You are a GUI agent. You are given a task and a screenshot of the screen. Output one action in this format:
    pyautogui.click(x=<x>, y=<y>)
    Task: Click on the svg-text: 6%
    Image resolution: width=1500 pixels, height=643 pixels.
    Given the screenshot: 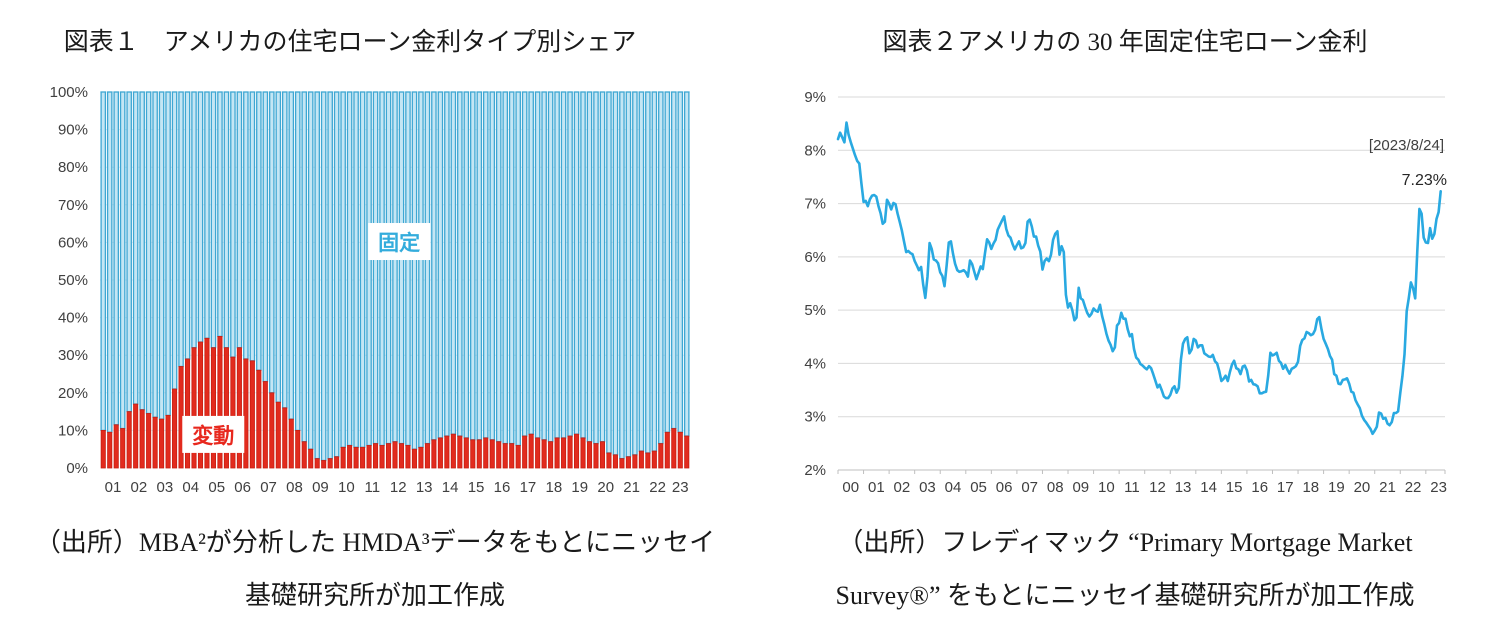 What is the action you would take?
    pyautogui.click(x=815, y=257)
    